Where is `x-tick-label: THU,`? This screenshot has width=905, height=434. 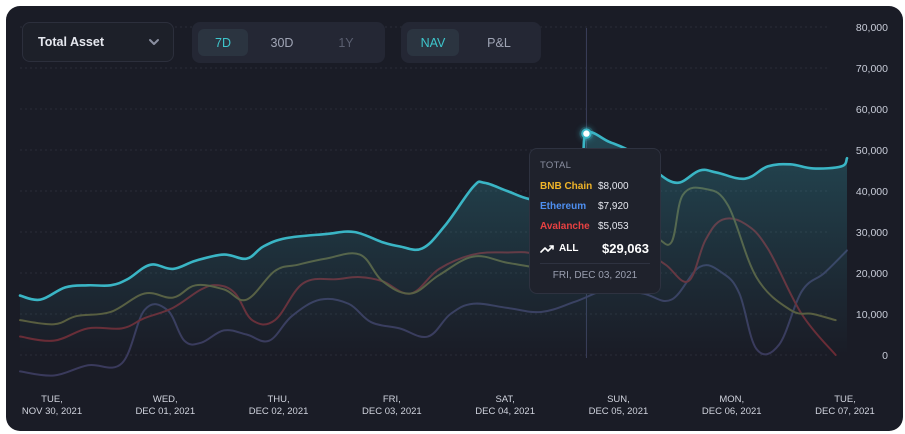
x-tick-label: THU, is located at coordinates (278, 399).